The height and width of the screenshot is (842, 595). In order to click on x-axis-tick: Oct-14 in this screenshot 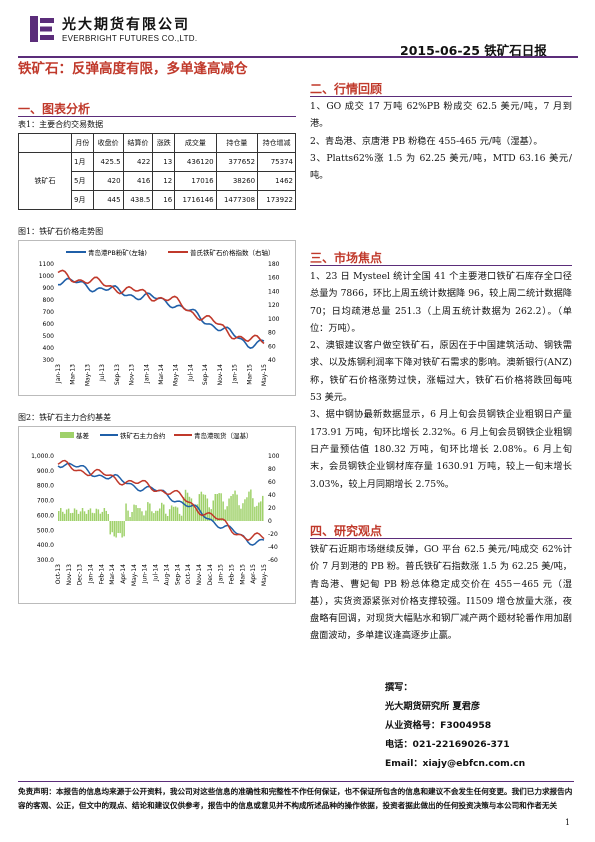, I will do `click(188, 574)`.